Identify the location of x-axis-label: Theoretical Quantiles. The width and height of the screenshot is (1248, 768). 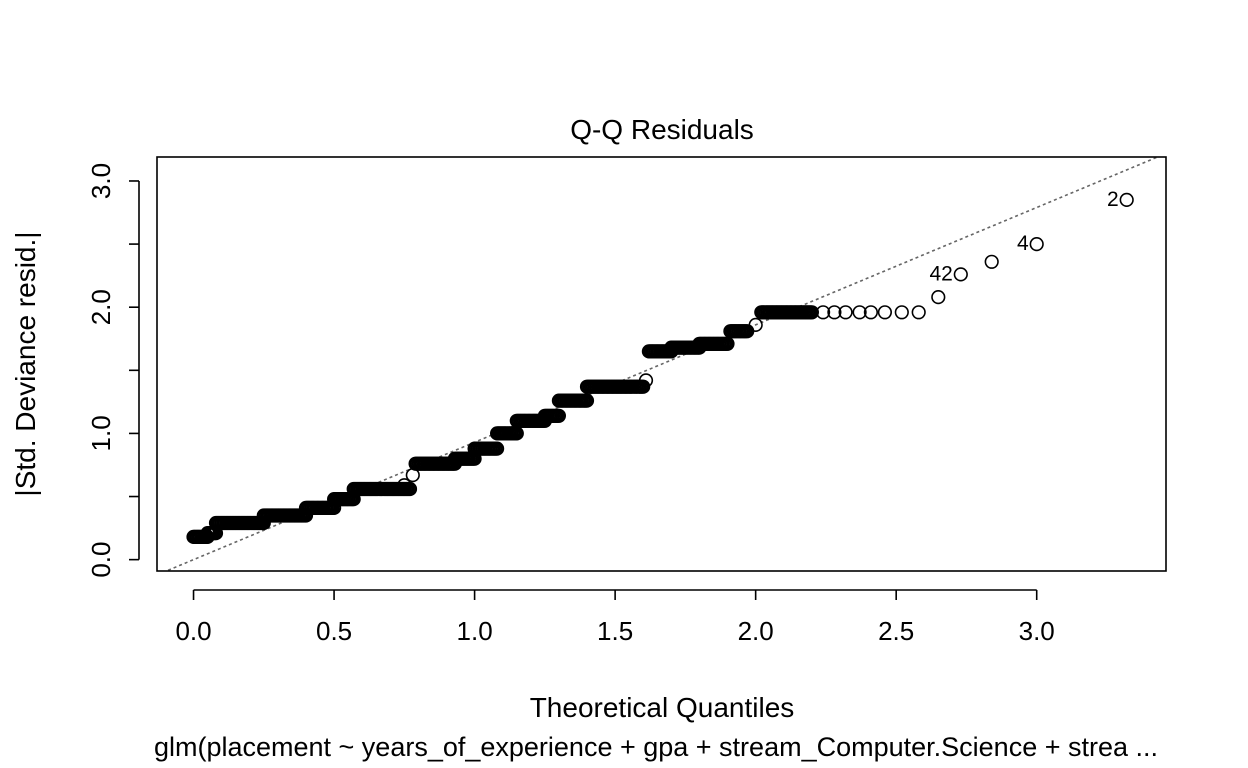
(662, 707).